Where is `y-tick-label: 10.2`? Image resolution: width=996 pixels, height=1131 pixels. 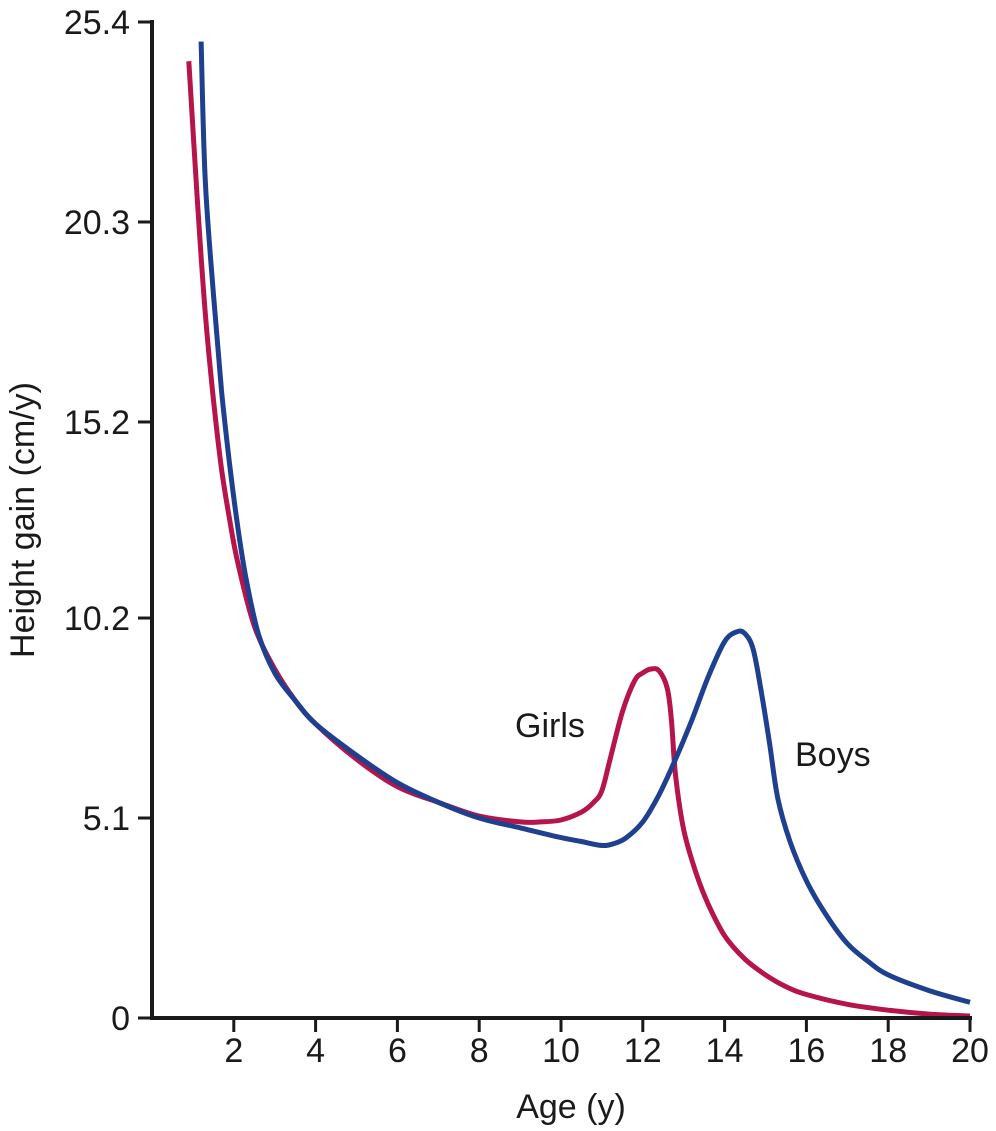
y-tick-label: 10.2 is located at coordinates (97, 619).